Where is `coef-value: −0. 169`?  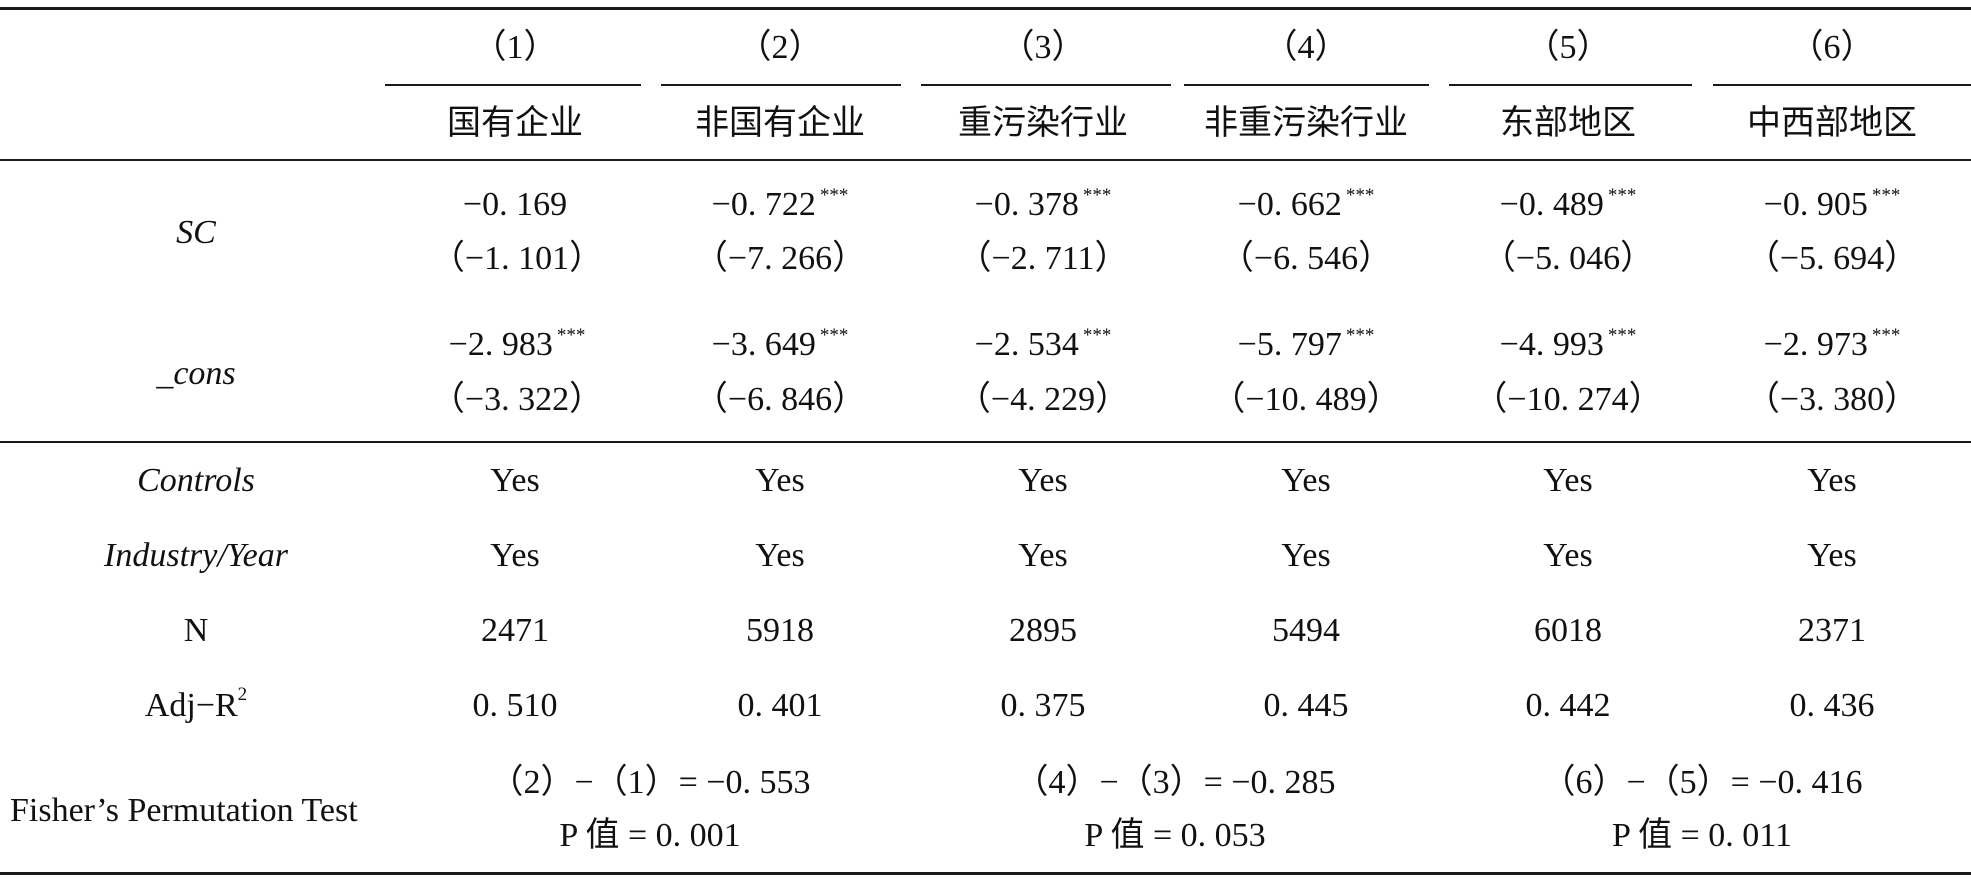
coef-value: −0. 169 is located at coordinates (515, 204).